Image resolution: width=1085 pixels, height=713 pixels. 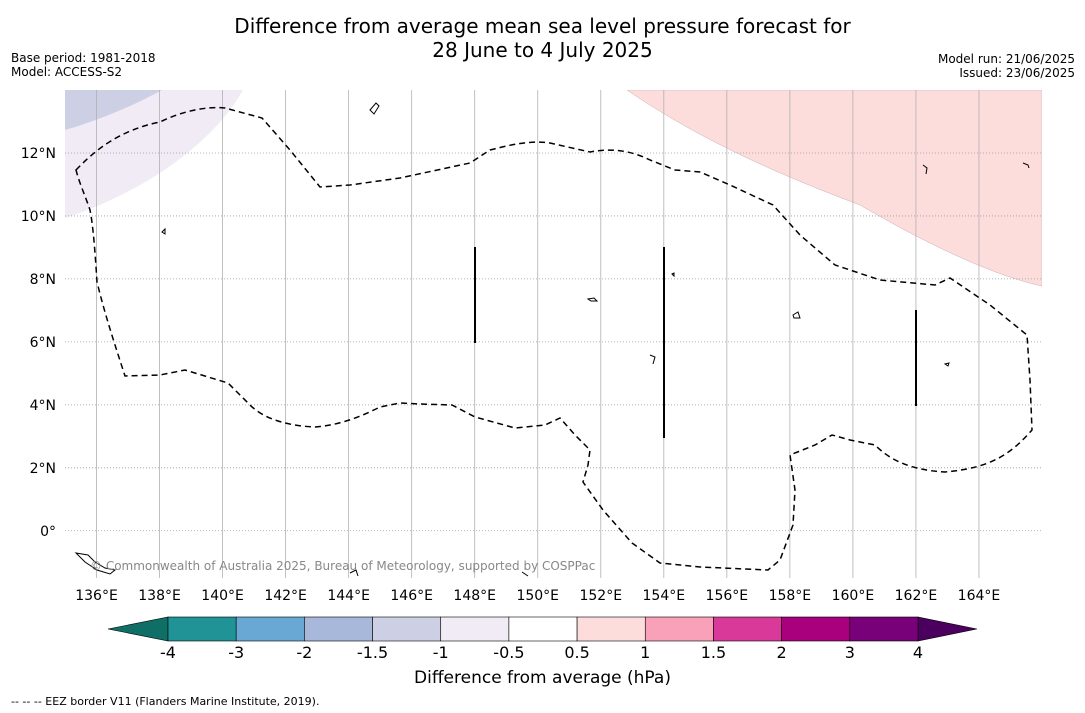 I want to click on colorbar-tick-label: -2, so click(x=304, y=652).